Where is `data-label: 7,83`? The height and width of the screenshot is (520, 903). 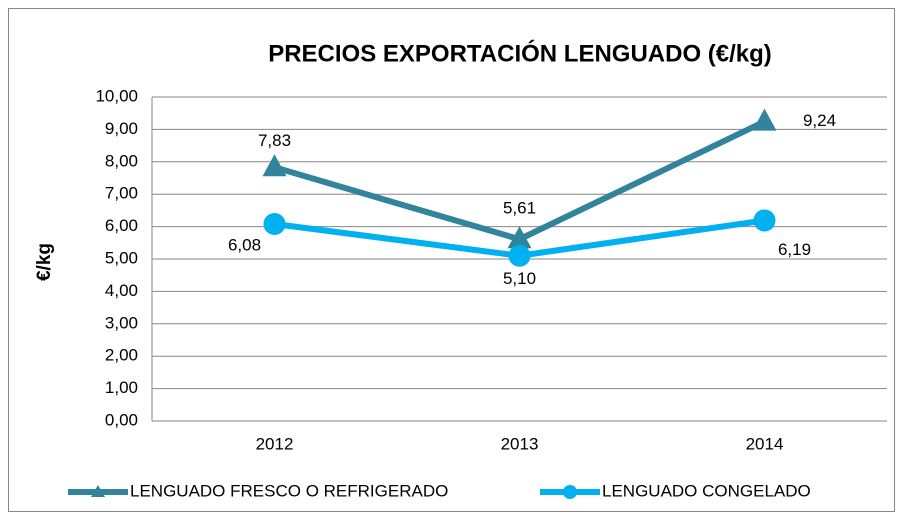 data-label: 7,83 is located at coordinates (274, 140).